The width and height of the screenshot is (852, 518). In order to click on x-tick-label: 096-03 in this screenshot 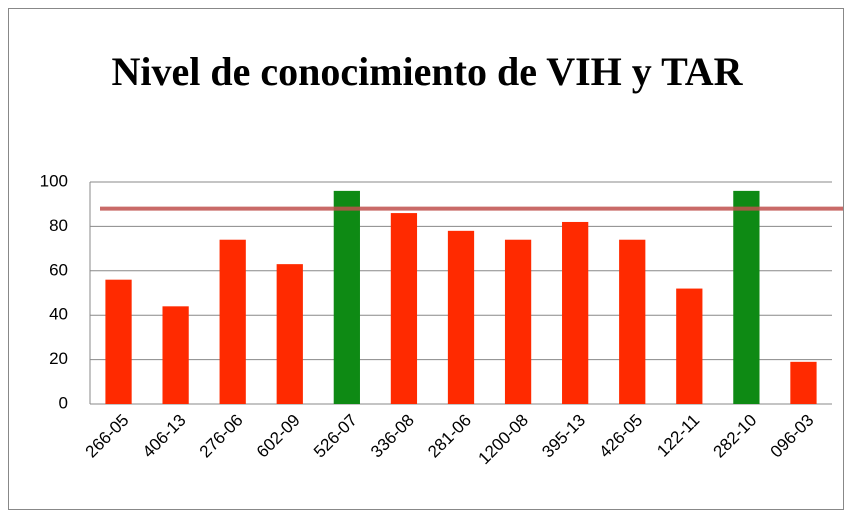, I will do `click(792, 436)`.